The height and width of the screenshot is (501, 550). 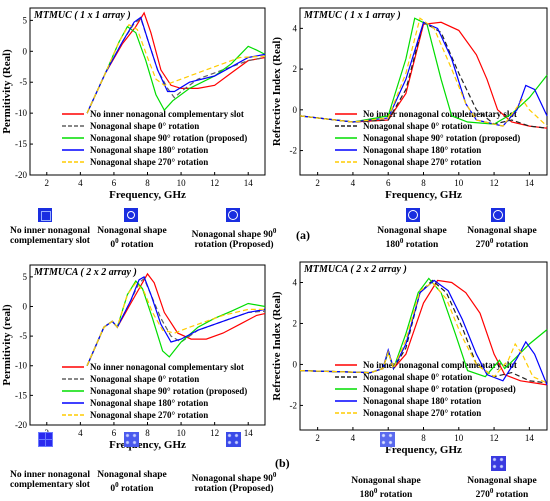 I want to click on x-axis-label-3: Frequency, GHz, so click(x=423, y=450).